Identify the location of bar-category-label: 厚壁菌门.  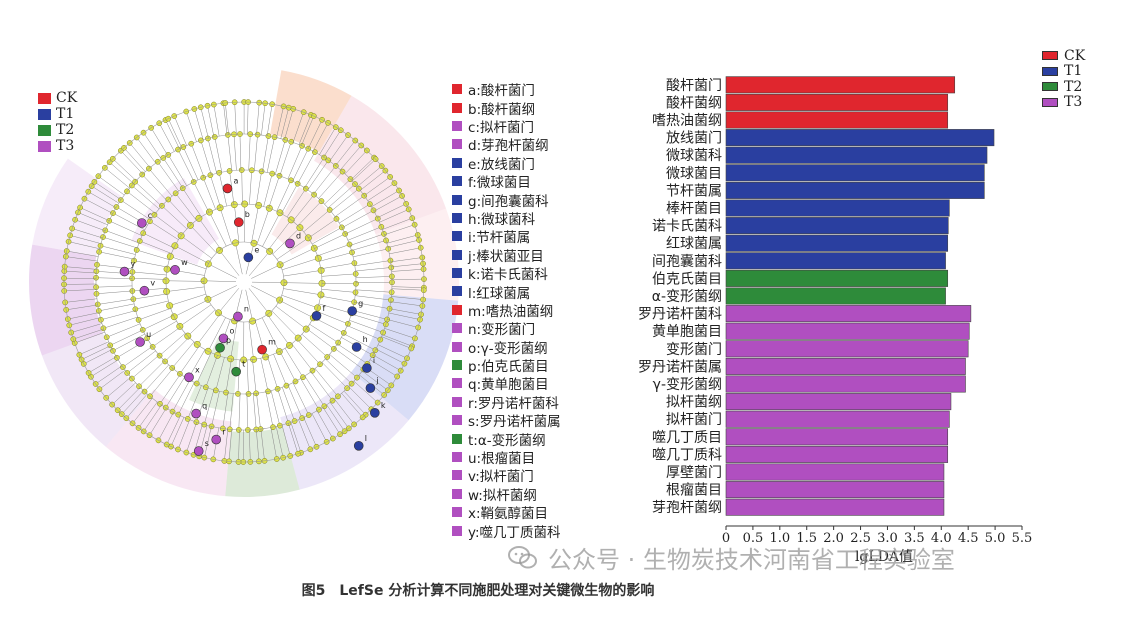
(694, 473).